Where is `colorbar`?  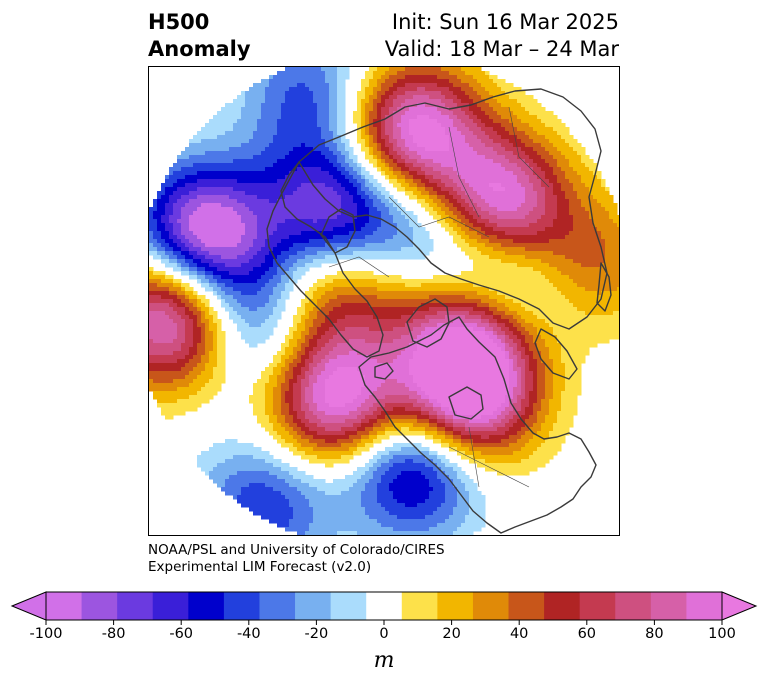 colorbar is located at coordinates (384, 608).